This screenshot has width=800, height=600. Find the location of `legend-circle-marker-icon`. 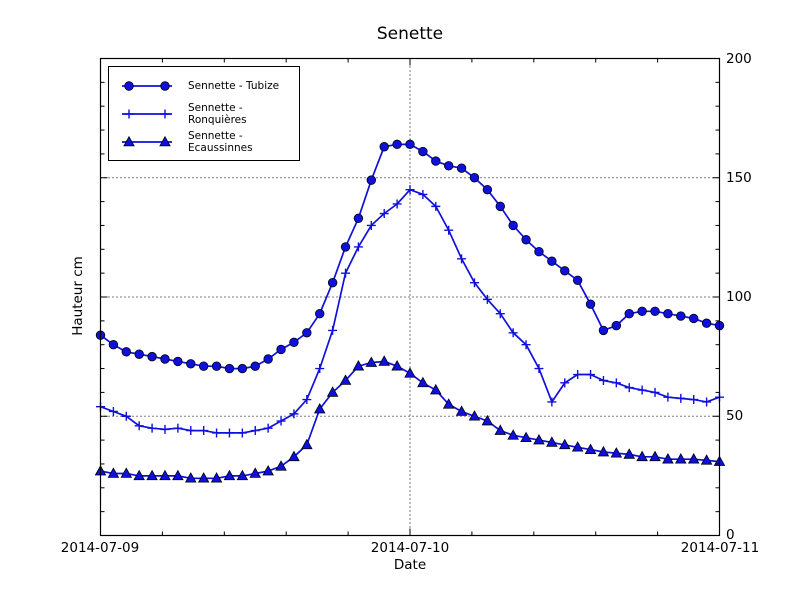

legend-circle-marker-icon is located at coordinates (147, 86).